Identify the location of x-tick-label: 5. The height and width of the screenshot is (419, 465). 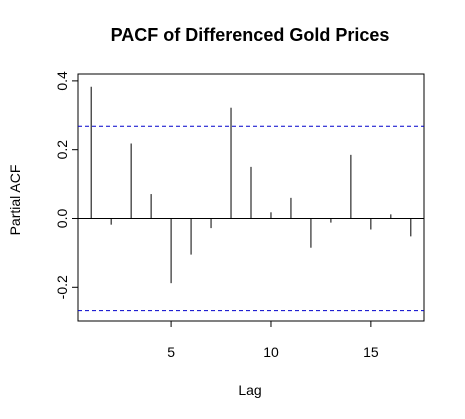
(171, 352).